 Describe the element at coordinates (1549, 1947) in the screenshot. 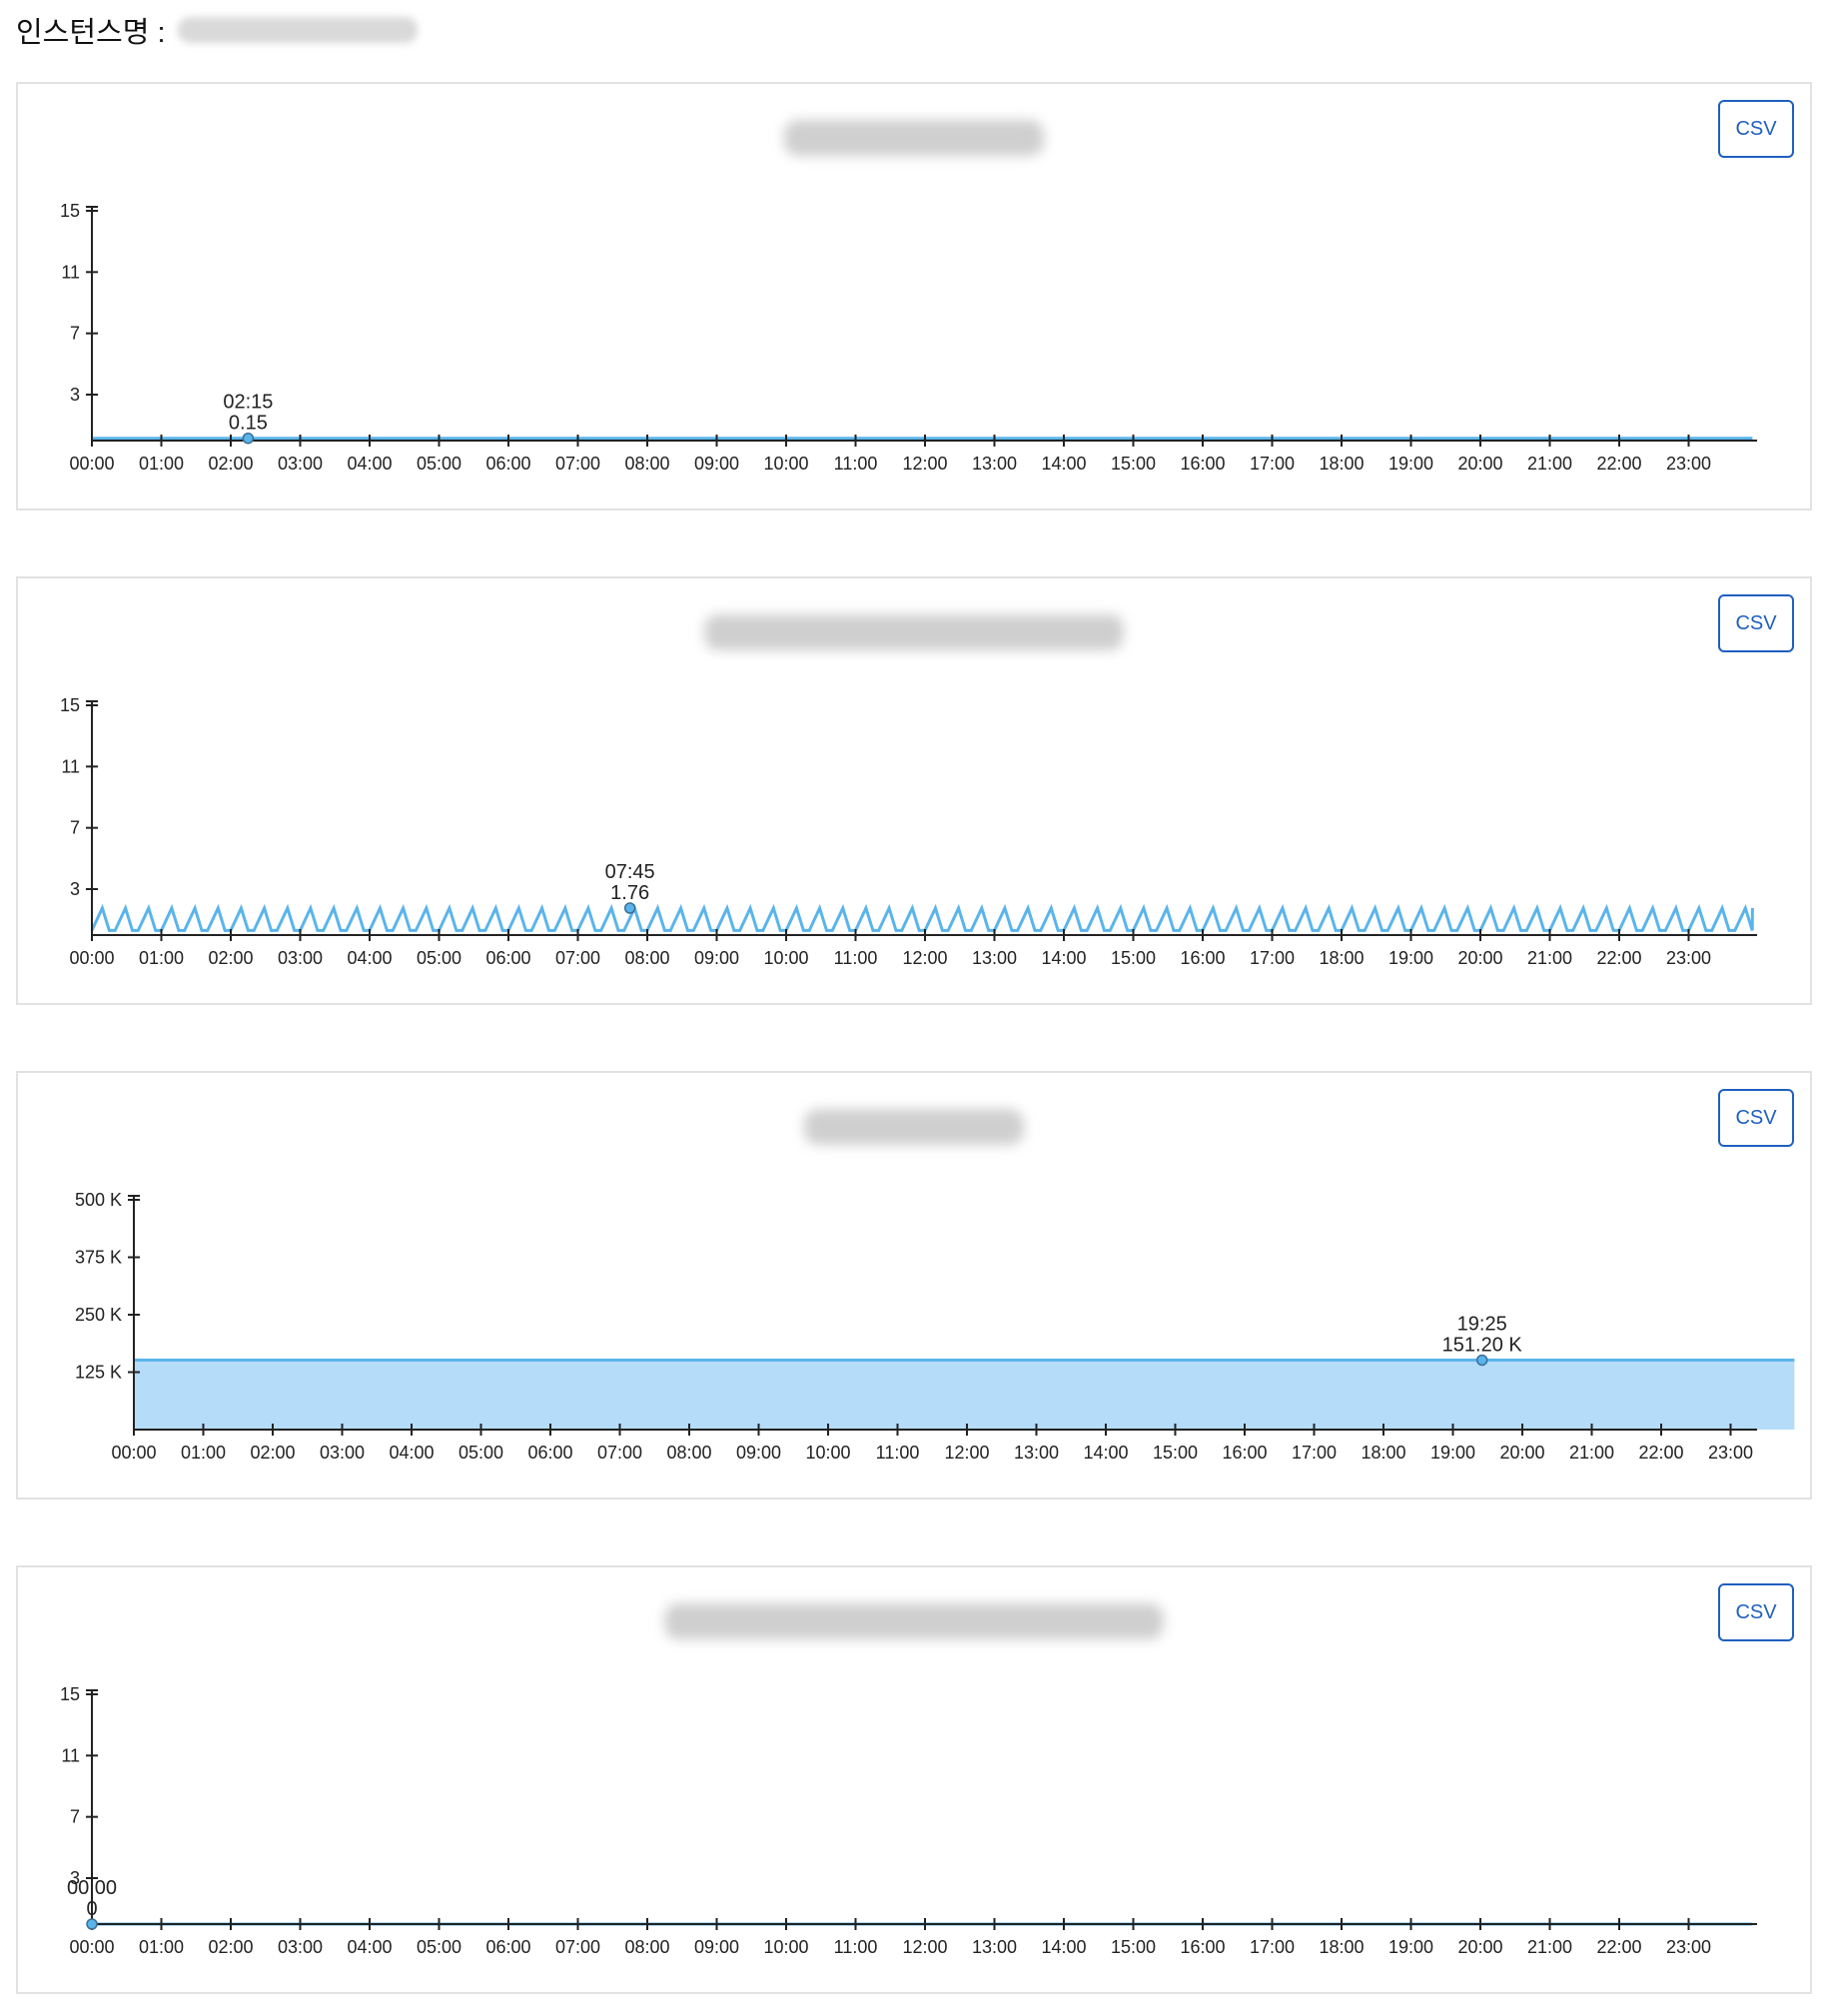

I see `x-tick-label: 21:00` at that location.